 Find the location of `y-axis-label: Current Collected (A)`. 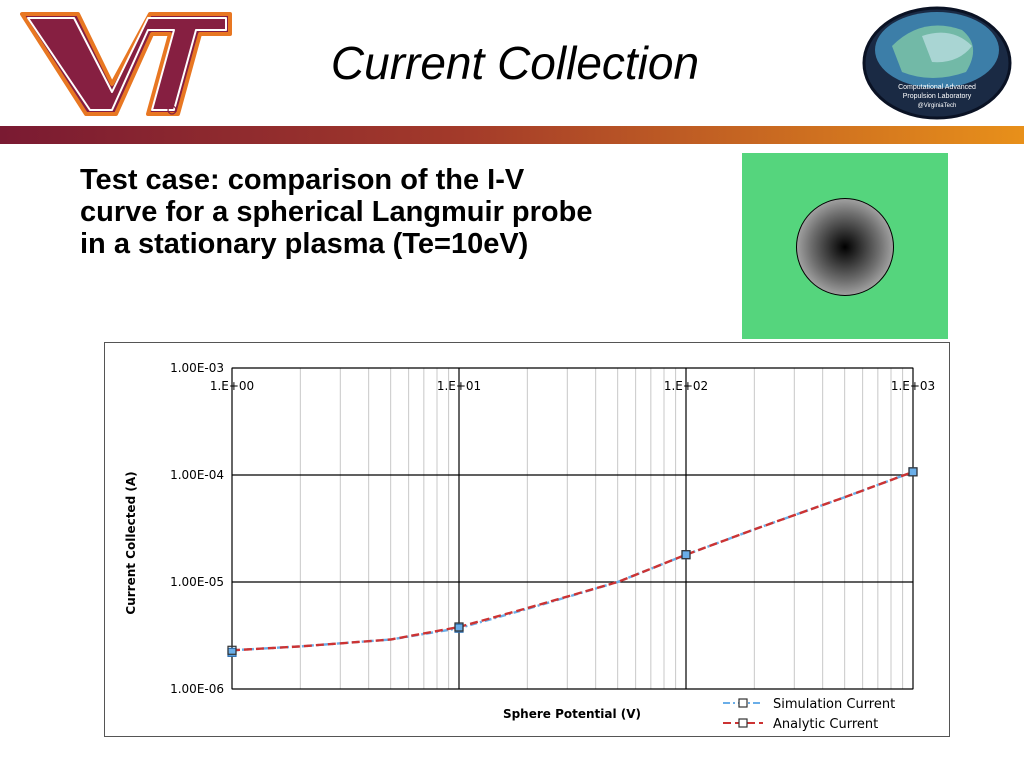

y-axis-label: Current Collected (A) is located at coordinates (131, 542).